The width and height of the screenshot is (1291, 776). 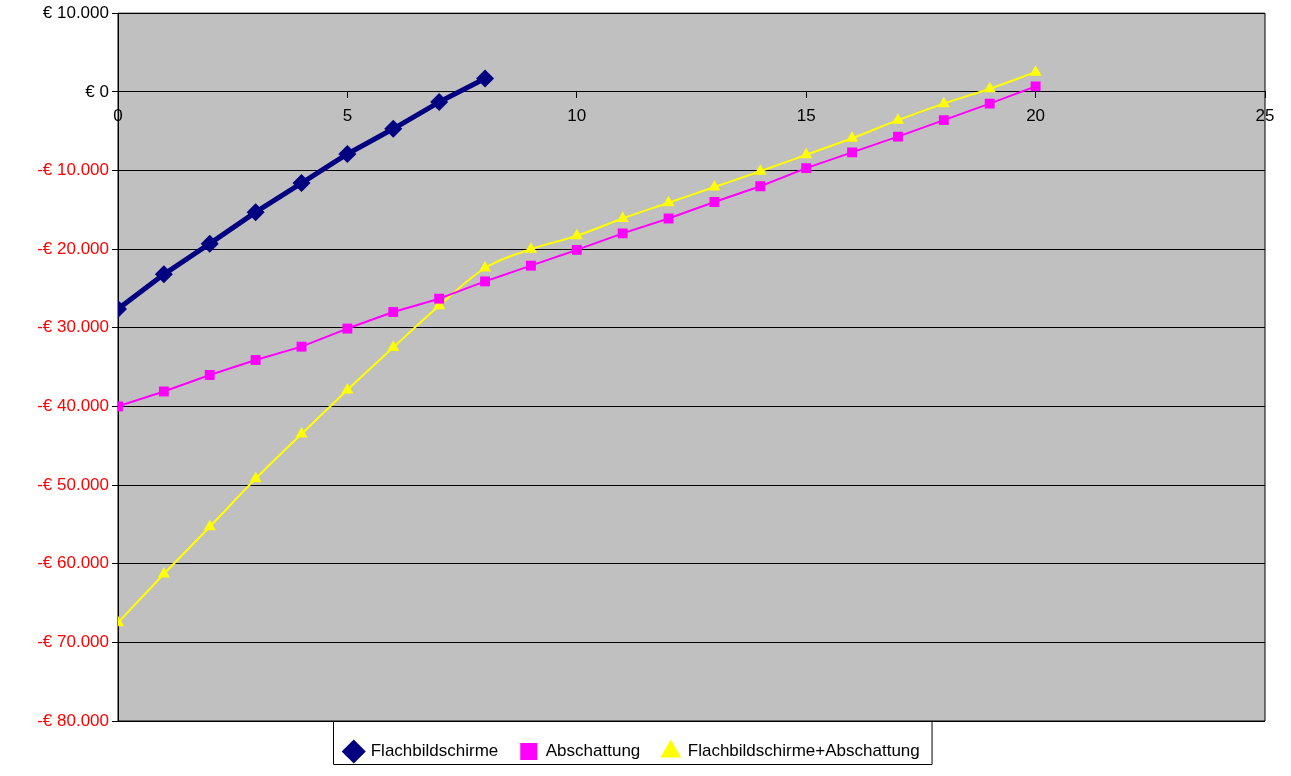 I want to click on y-tick-label: -€ 40.000, so click(x=73, y=406).